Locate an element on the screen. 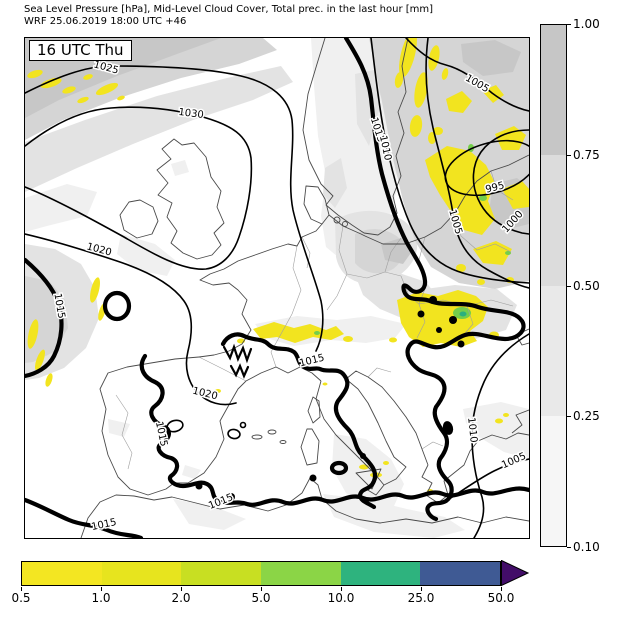 Image resolution: width=618 pixels, height=621 pixels. cloud-colorbar-tick-label: 0.50 is located at coordinates (586, 285).